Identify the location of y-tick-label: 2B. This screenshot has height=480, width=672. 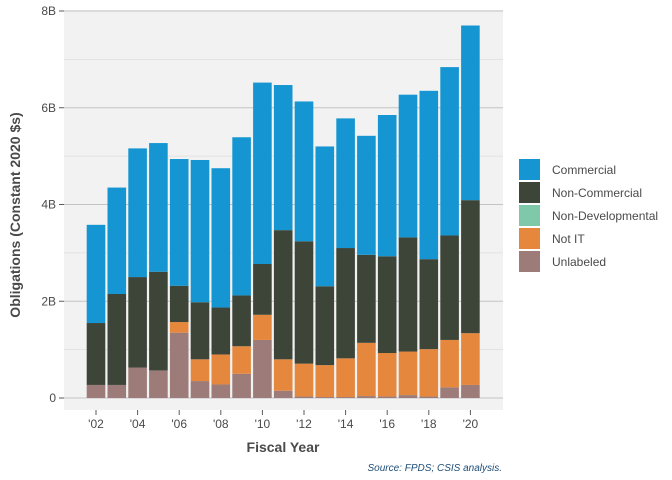
(48, 301).